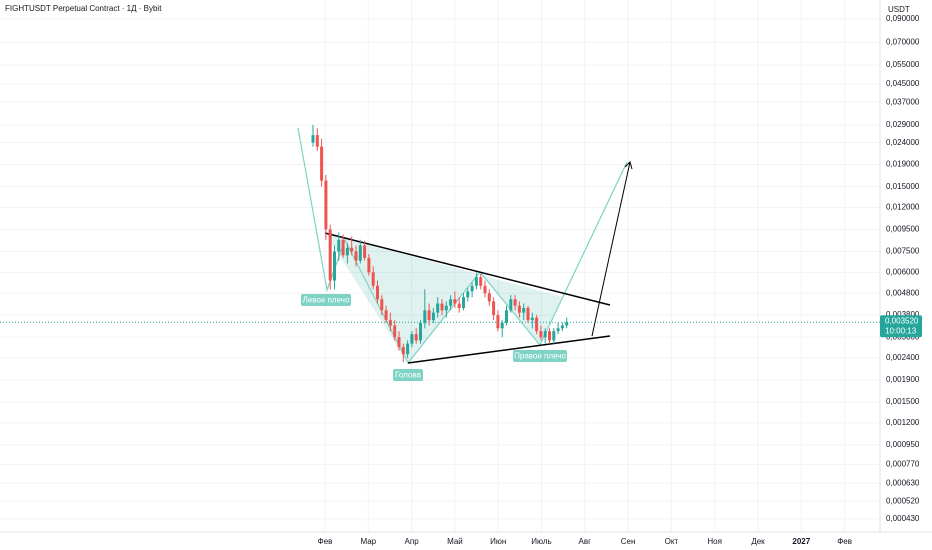 This screenshot has height=550, width=932. Describe the element at coordinates (714, 541) in the screenshot. I see `x-tick-label: Ноя` at that location.